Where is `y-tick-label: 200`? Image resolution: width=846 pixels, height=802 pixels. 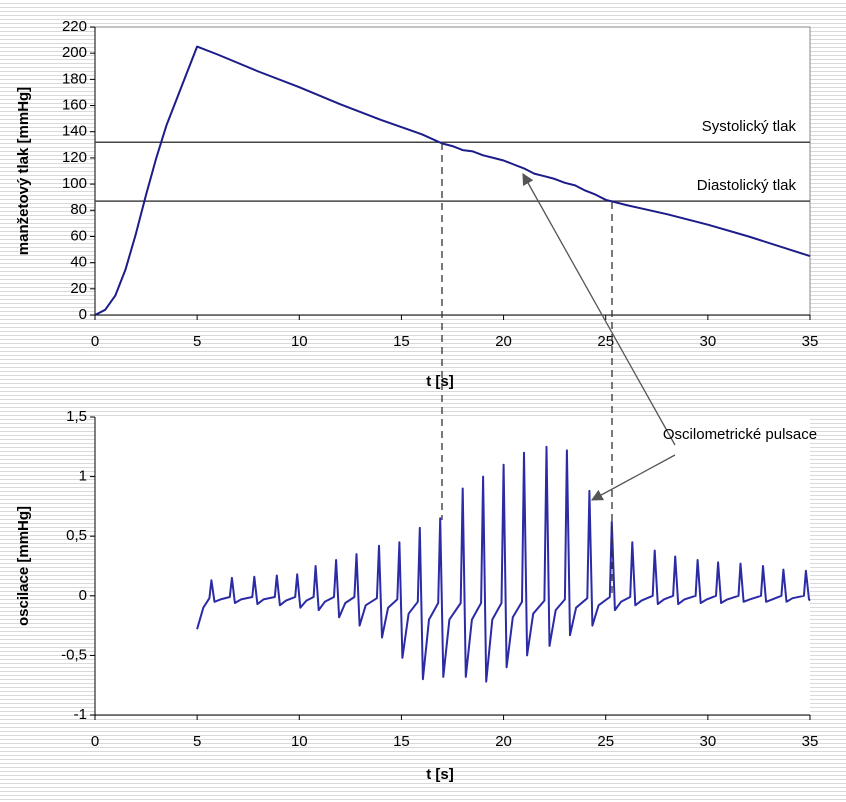 y-tick-label: 200 is located at coordinates (74, 52).